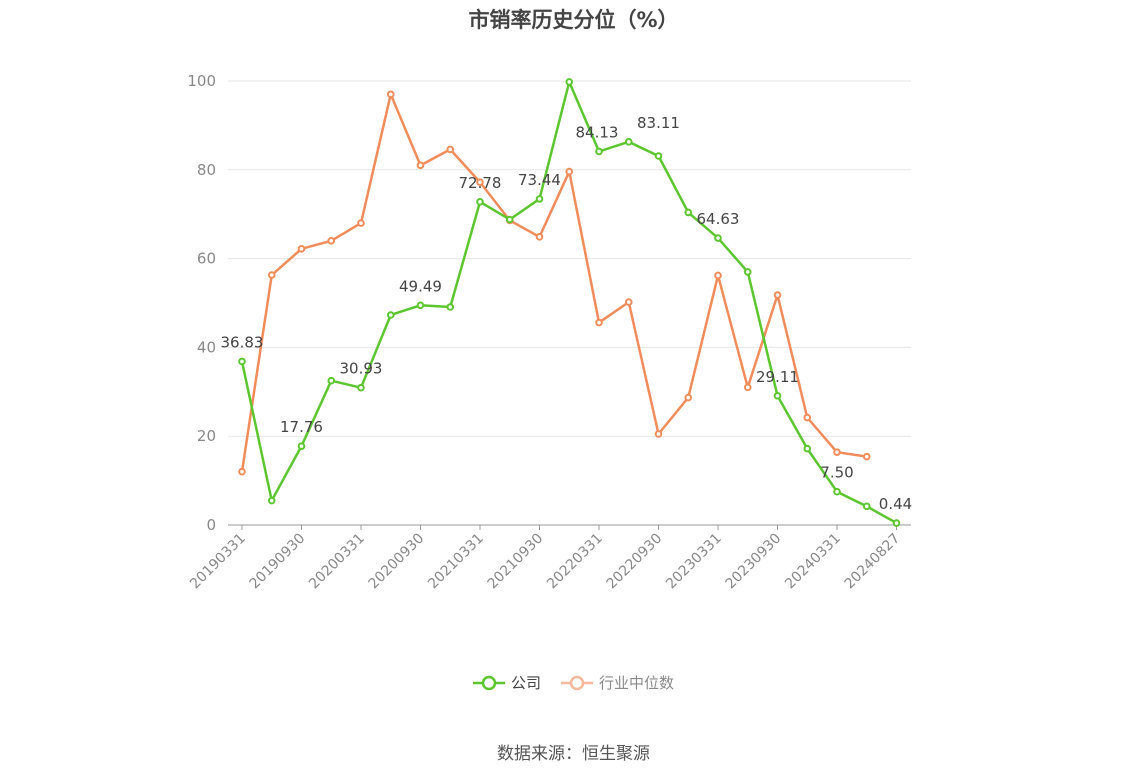 The image size is (1147, 776). Describe the element at coordinates (718, 219) in the screenshot. I see `data-label: 64.63` at that location.